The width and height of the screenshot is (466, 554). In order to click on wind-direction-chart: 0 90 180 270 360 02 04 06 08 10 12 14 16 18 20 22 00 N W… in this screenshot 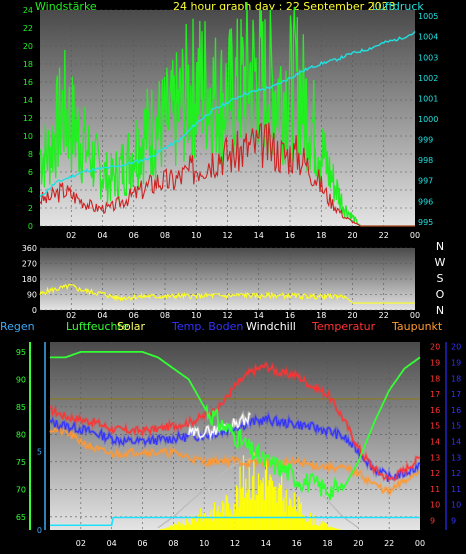, I will do `click(234, 280)`.